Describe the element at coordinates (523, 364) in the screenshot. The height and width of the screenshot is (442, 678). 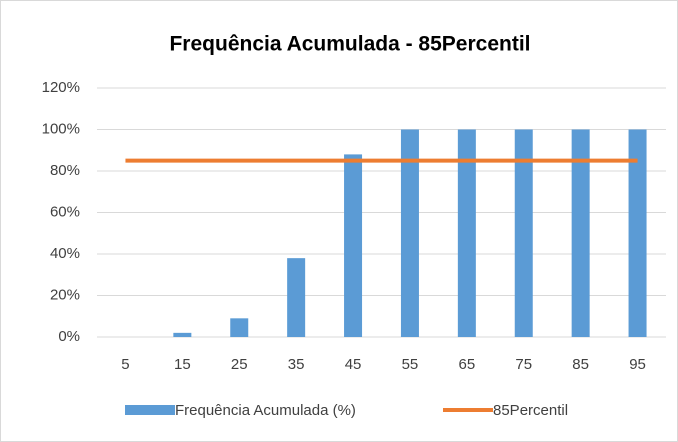
I see `x-tick-label: 75` at that location.